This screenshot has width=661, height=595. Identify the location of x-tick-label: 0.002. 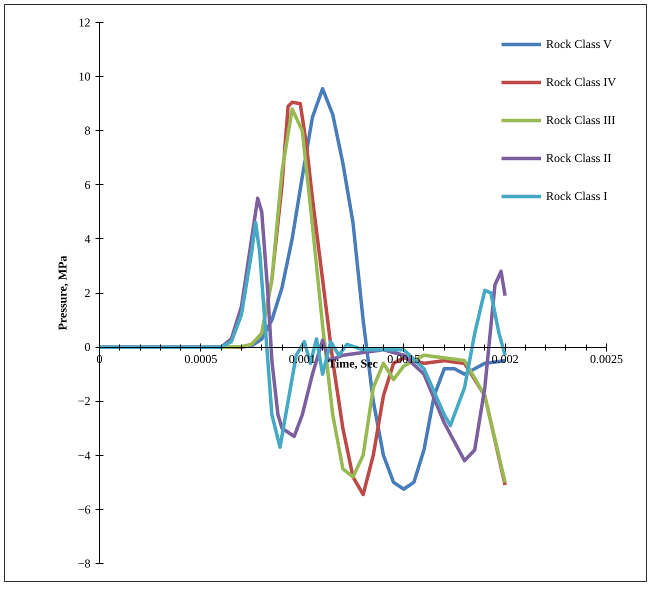
(505, 359).